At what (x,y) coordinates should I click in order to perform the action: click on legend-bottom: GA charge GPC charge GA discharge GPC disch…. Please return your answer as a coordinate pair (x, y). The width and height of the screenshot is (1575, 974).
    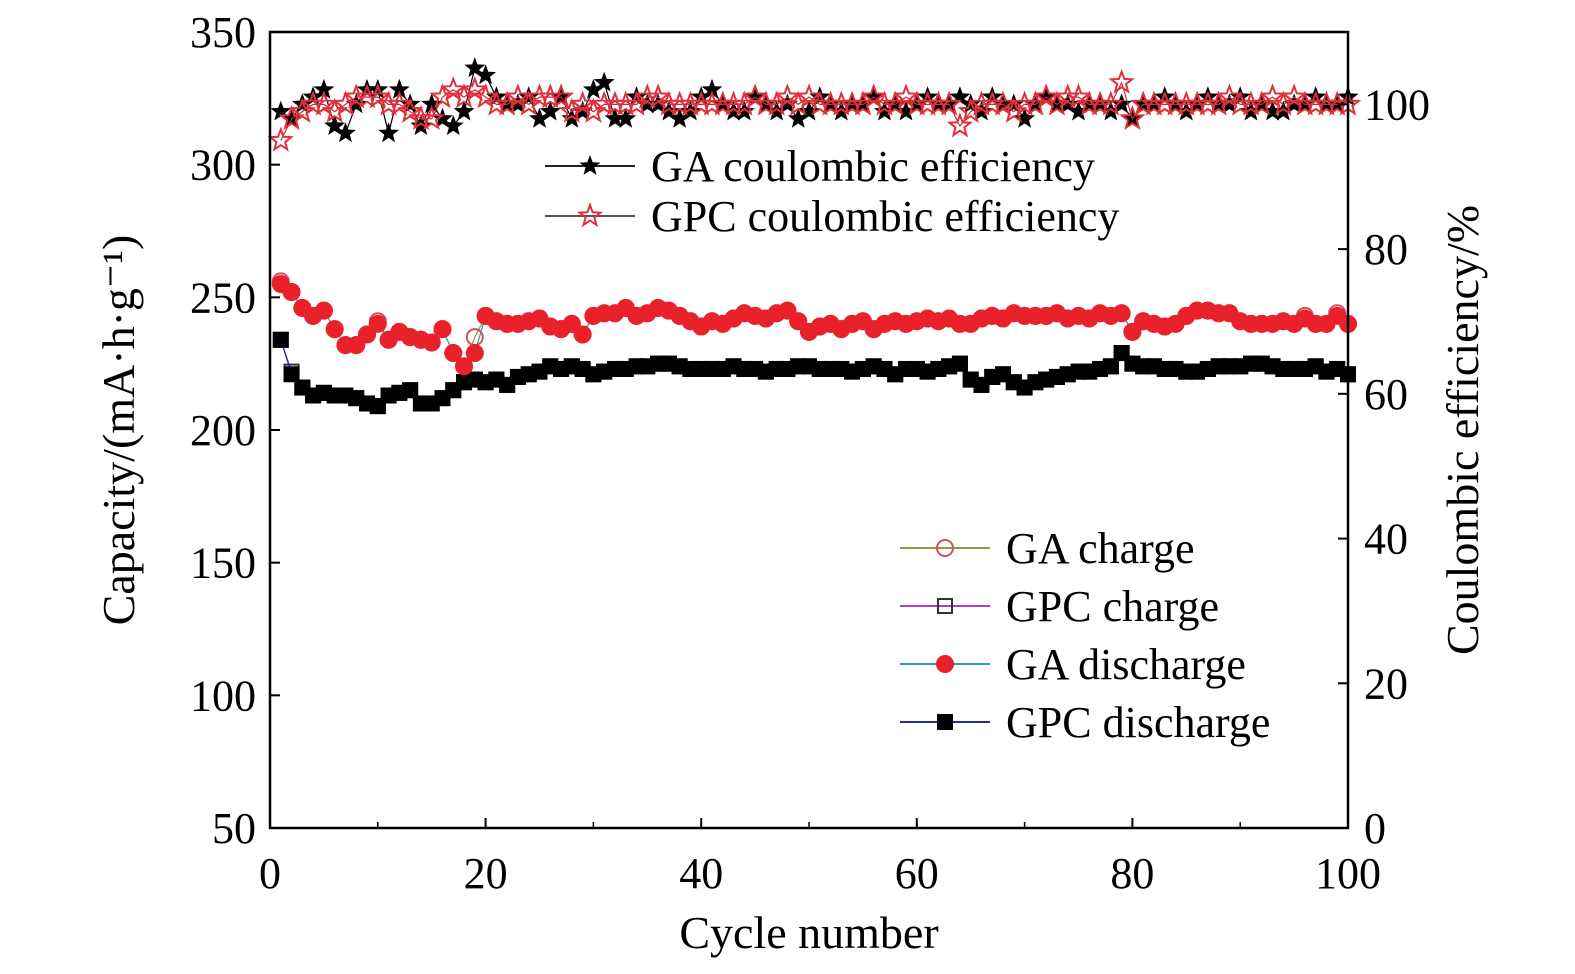
    Looking at the image, I should click on (1085, 635).